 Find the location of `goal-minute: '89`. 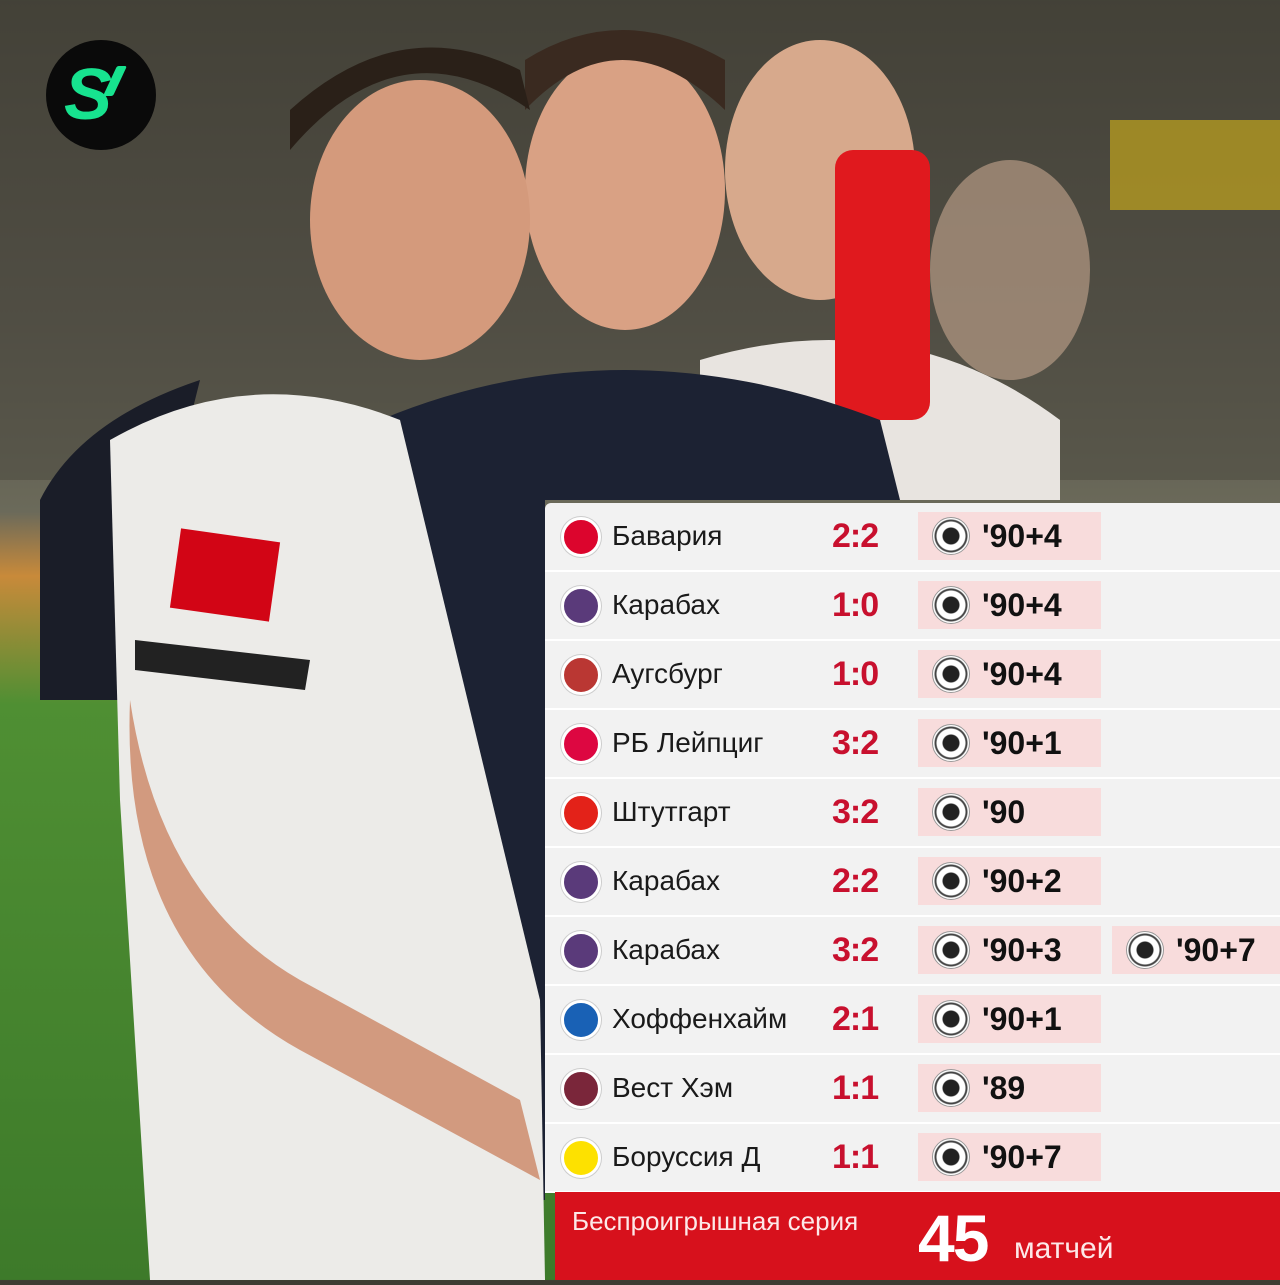

goal-minute: '89 is located at coordinates (1004, 1088).